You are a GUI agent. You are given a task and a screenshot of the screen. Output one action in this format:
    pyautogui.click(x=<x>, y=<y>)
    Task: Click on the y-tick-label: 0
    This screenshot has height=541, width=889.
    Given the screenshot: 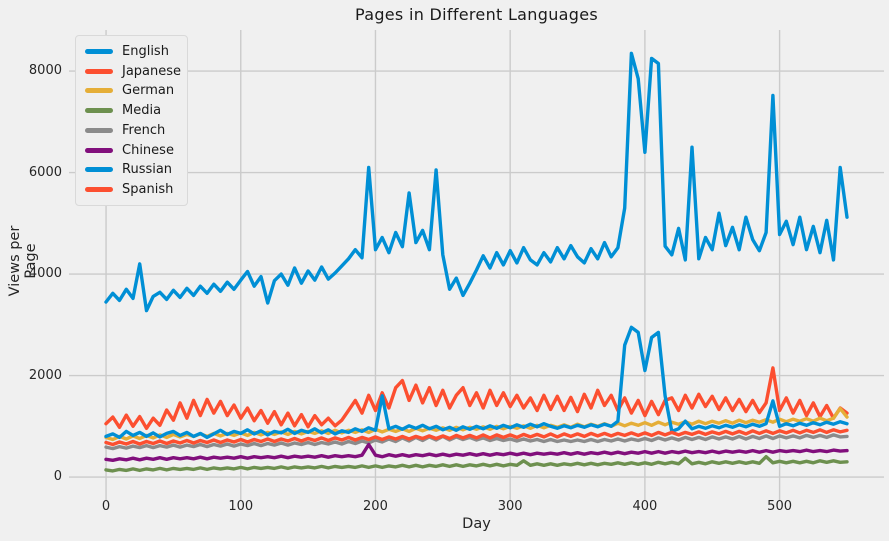 What is the action you would take?
    pyautogui.click(x=57, y=477)
    